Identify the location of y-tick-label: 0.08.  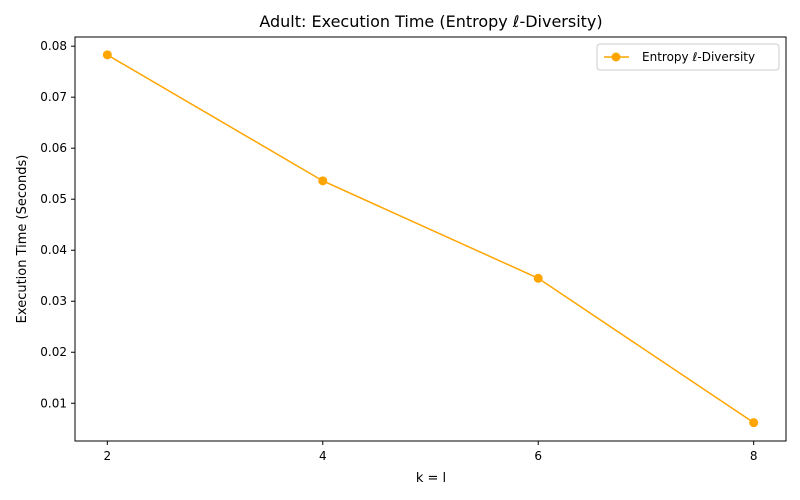
(53, 46).